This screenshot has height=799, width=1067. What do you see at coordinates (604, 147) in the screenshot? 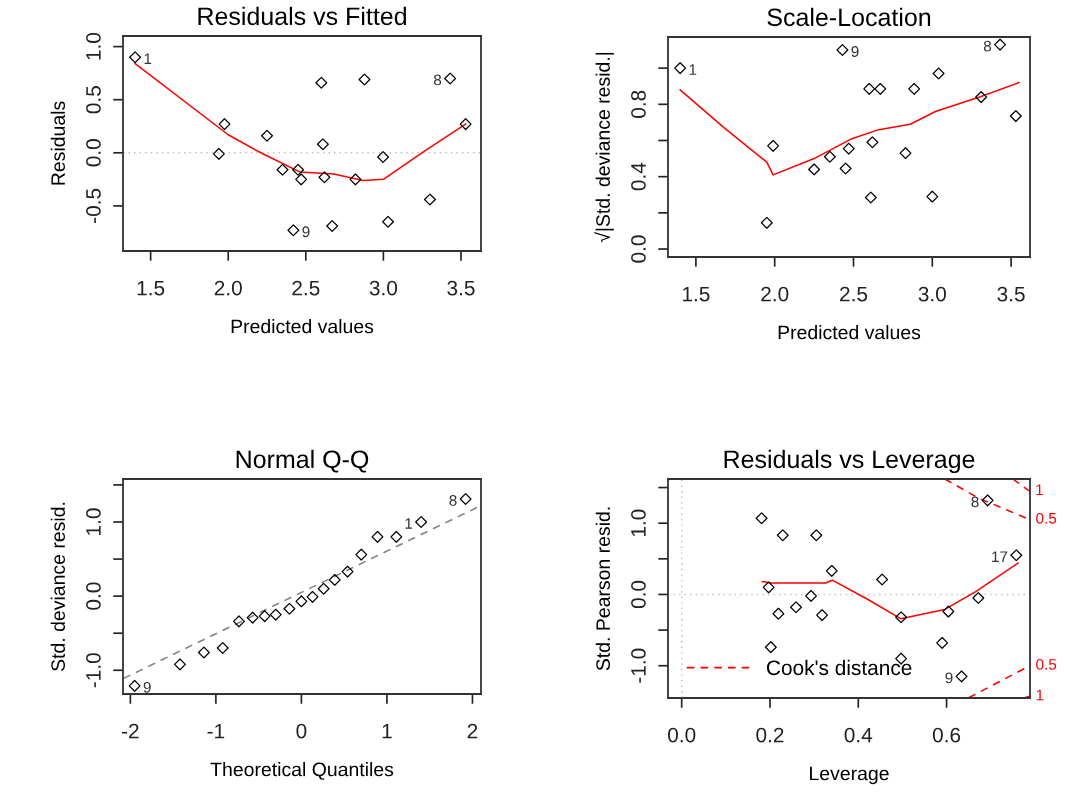
I see `y-axis-title: √|Std. deviance resid.|` at bounding box center [604, 147].